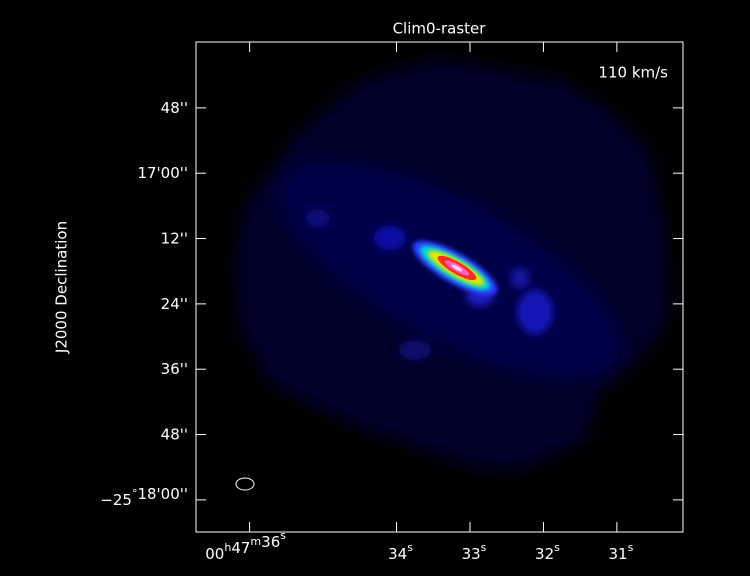  Describe the element at coordinates (174, 303) in the screenshot. I see `y-tick-label: 24''` at that location.